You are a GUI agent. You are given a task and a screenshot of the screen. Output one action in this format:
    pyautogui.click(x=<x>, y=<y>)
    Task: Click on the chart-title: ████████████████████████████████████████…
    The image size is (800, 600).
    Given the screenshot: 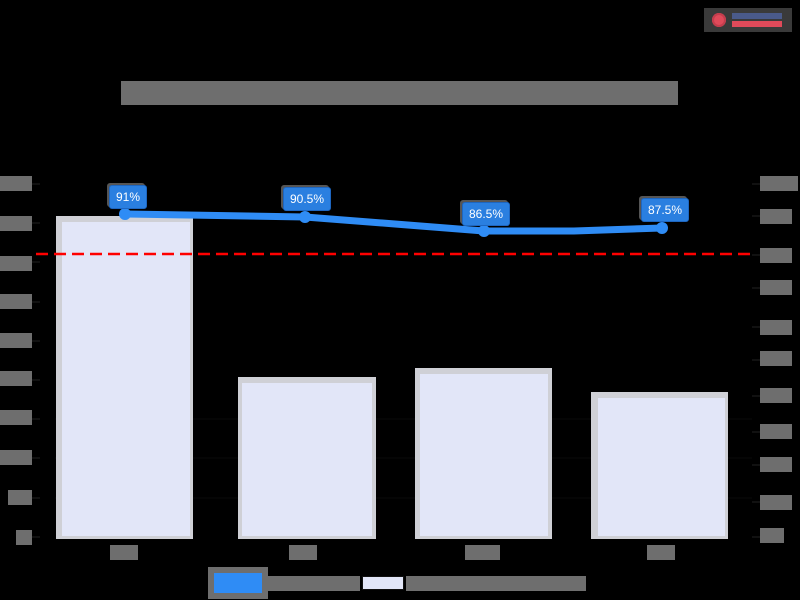 What is the action you would take?
    pyautogui.click(x=399, y=93)
    